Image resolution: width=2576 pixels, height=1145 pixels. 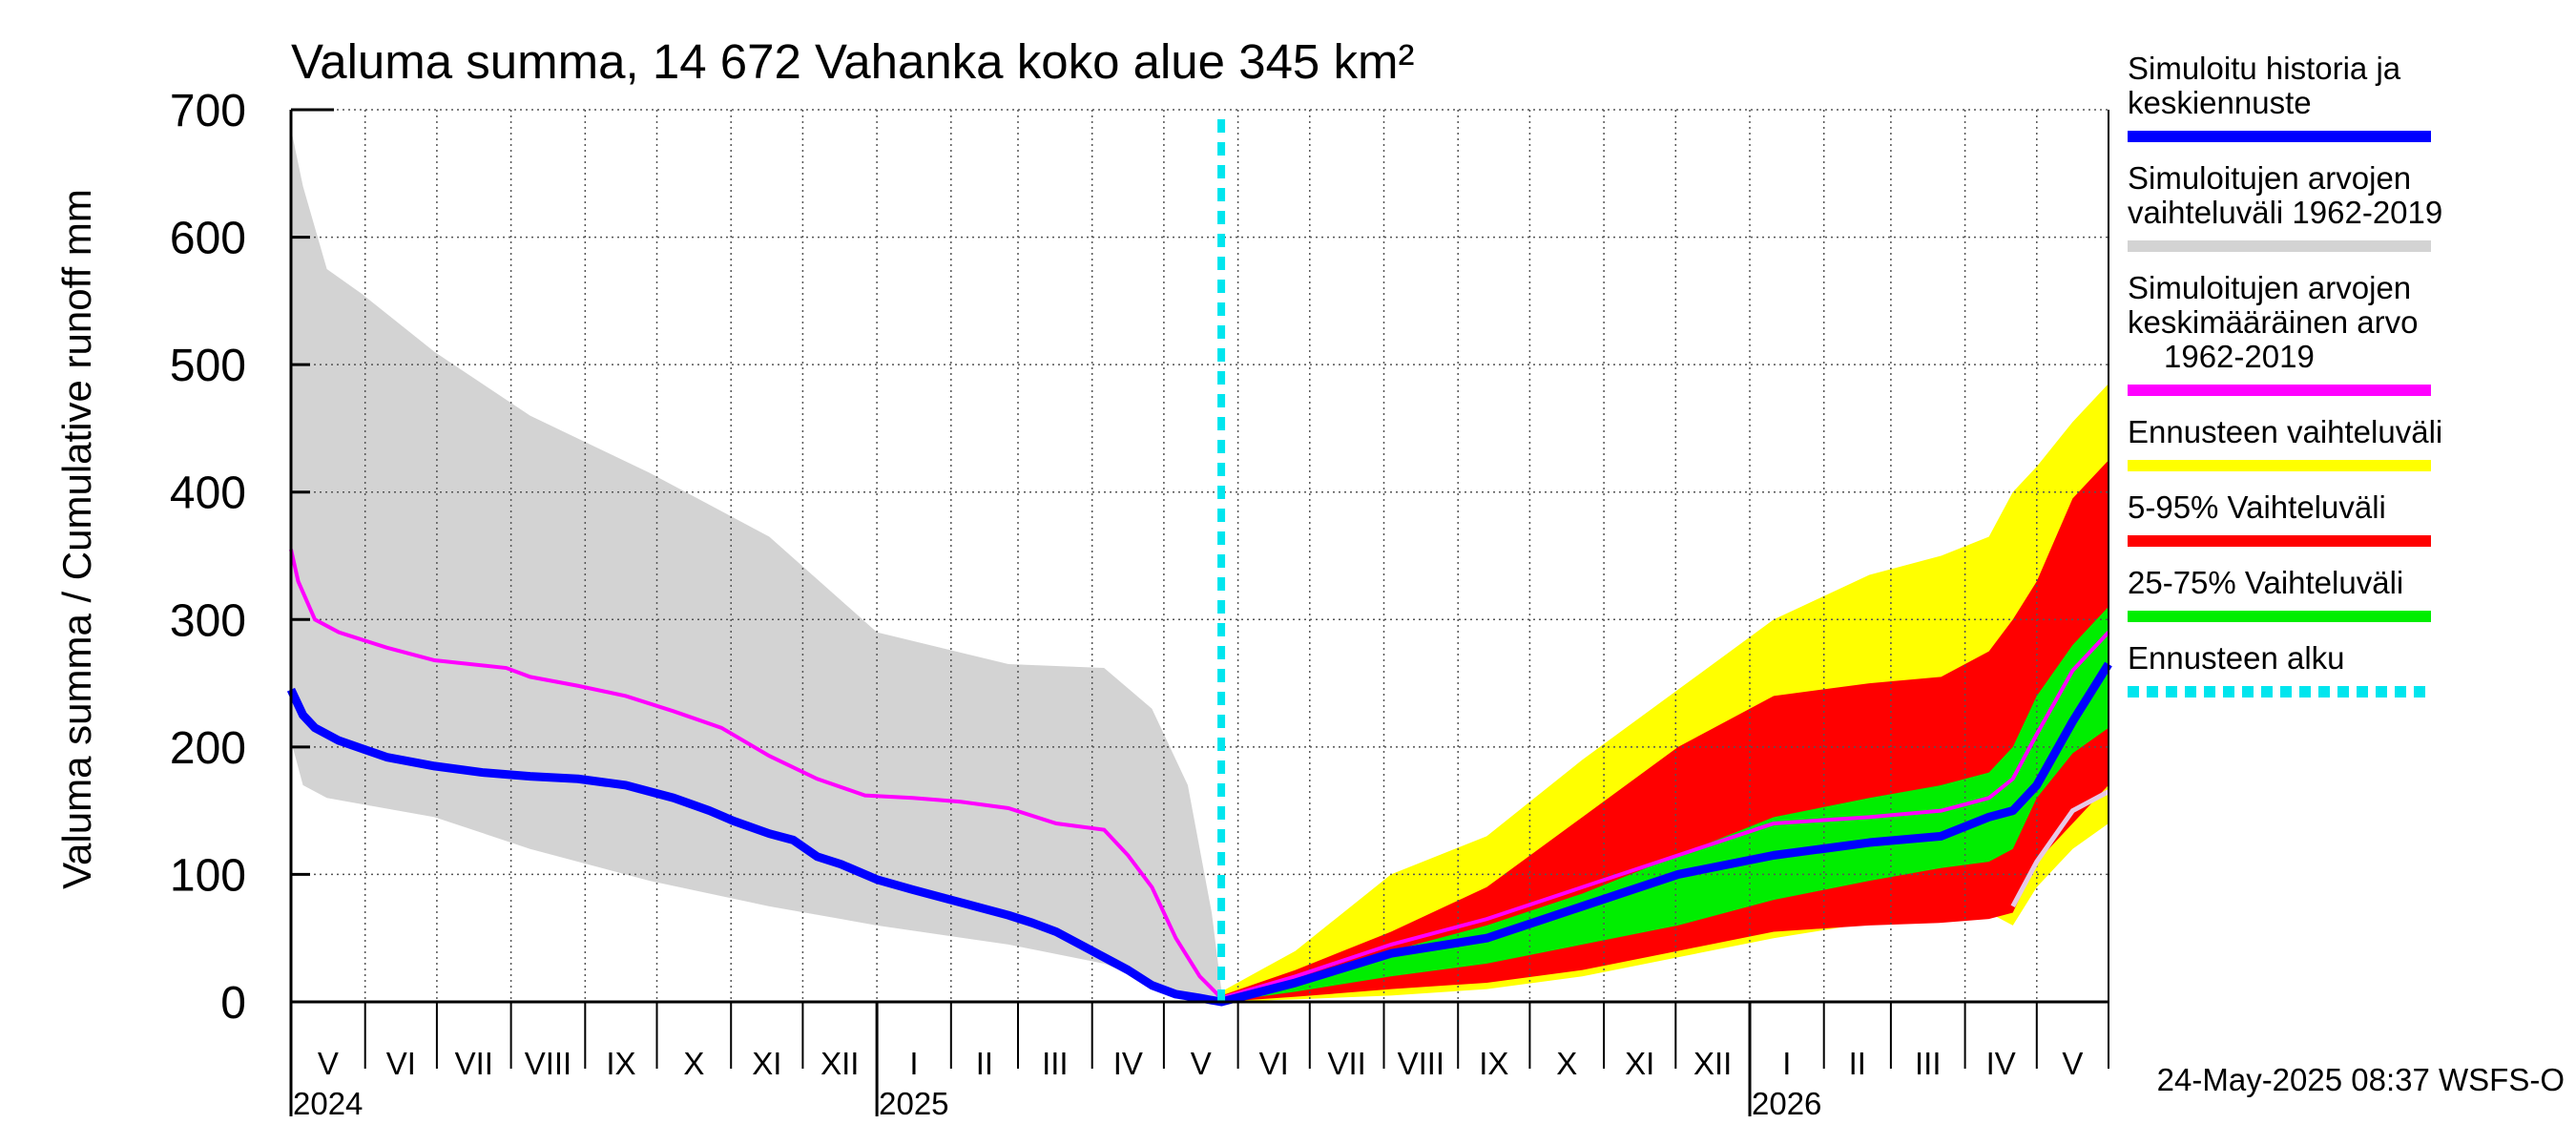 I want to click on legend-label: 25-75% Vaihteluväli, so click(x=2265, y=583).